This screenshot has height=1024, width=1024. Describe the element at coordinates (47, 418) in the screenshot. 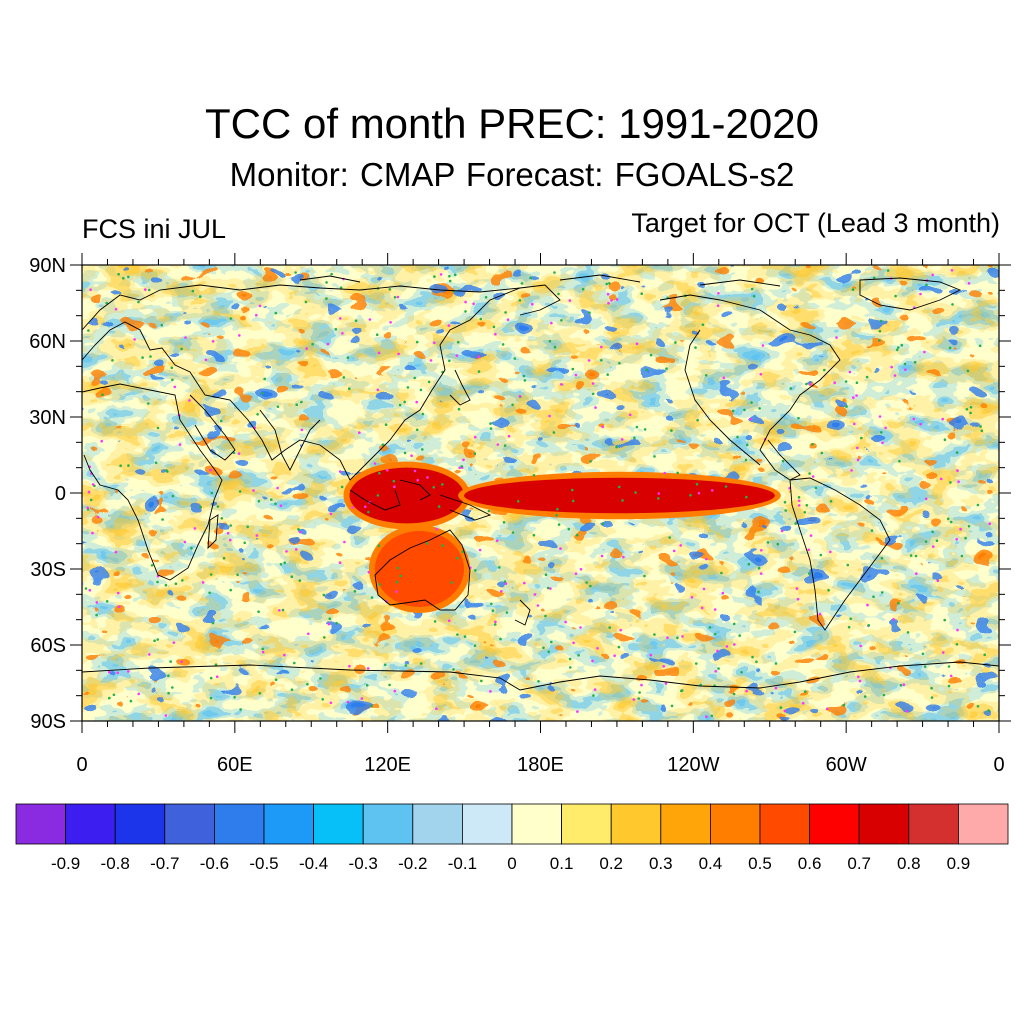

I see `lat-tick-label: 30N` at that location.